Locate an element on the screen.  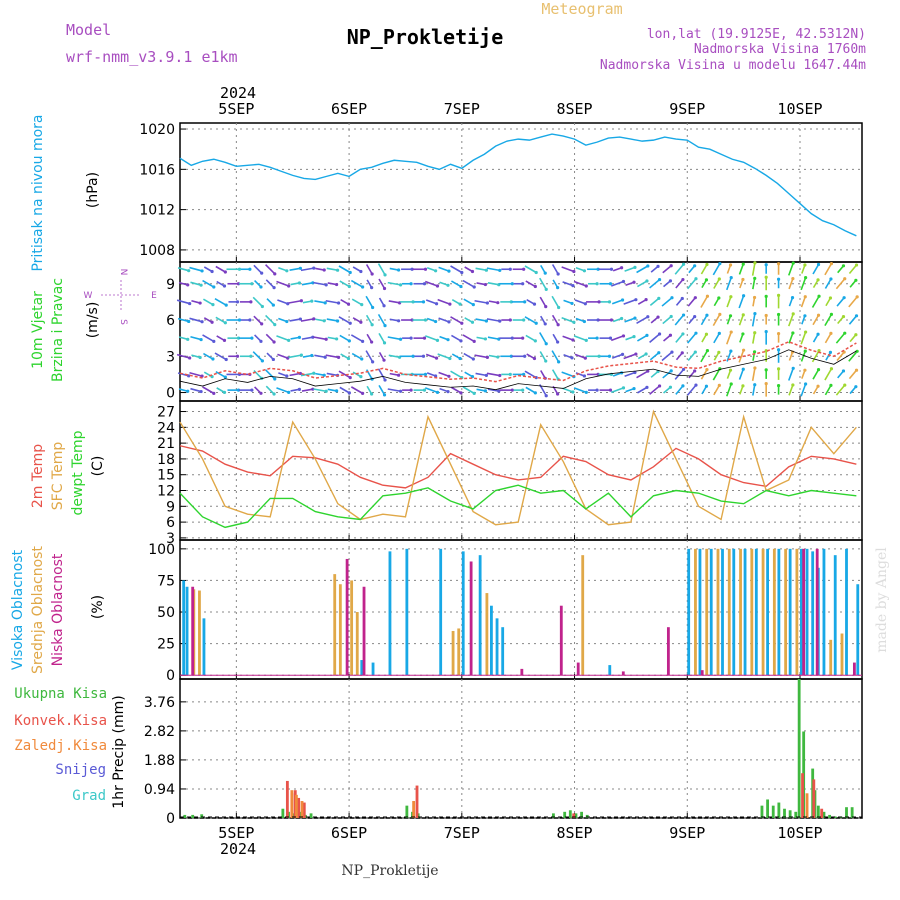
temp-ylabel-colored-2: SFC Temp is located at coordinates (58, 476).